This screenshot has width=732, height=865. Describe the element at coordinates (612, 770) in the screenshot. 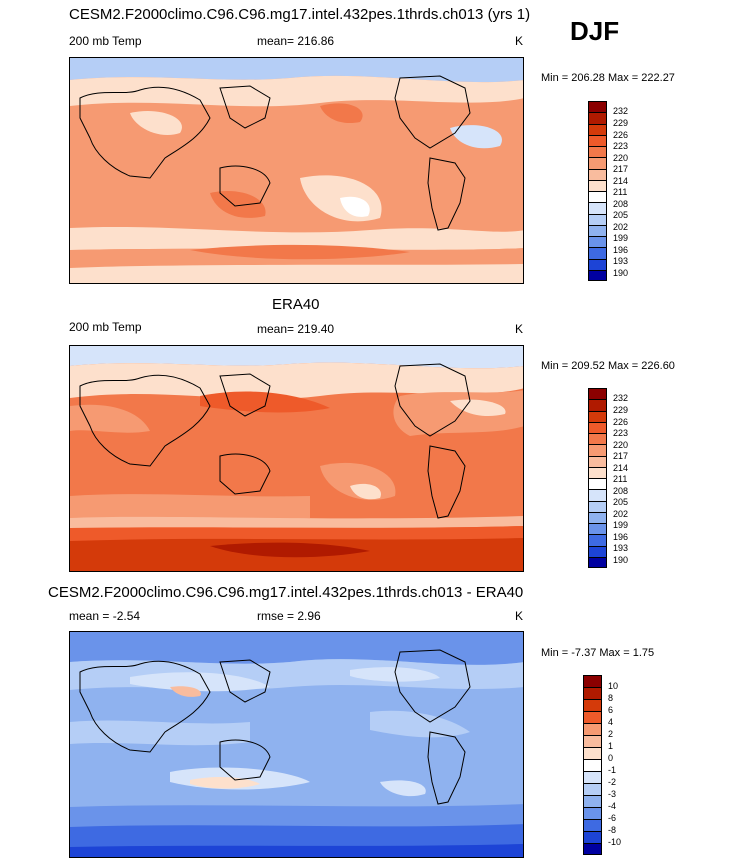

I see `colorbar-label: -1` at that location.